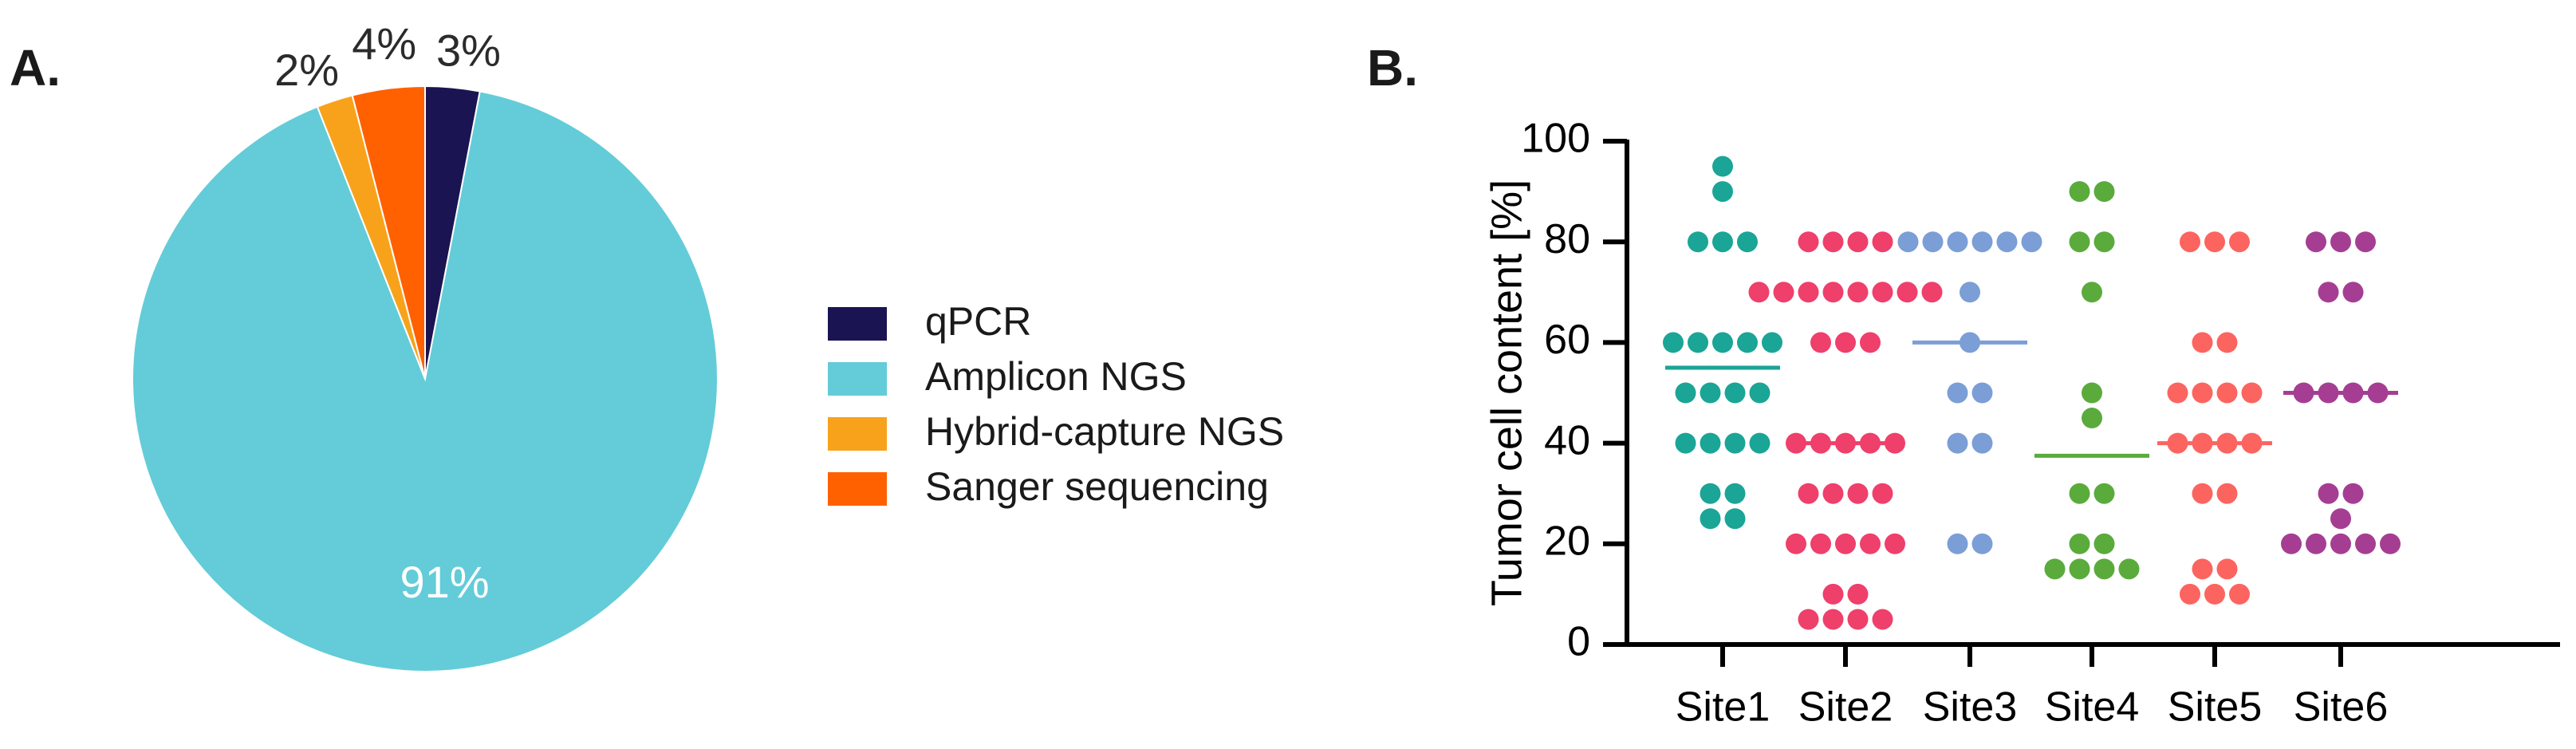  I want to click on legend-swatch-hybrid-capture-ngs, so click(857, 434).